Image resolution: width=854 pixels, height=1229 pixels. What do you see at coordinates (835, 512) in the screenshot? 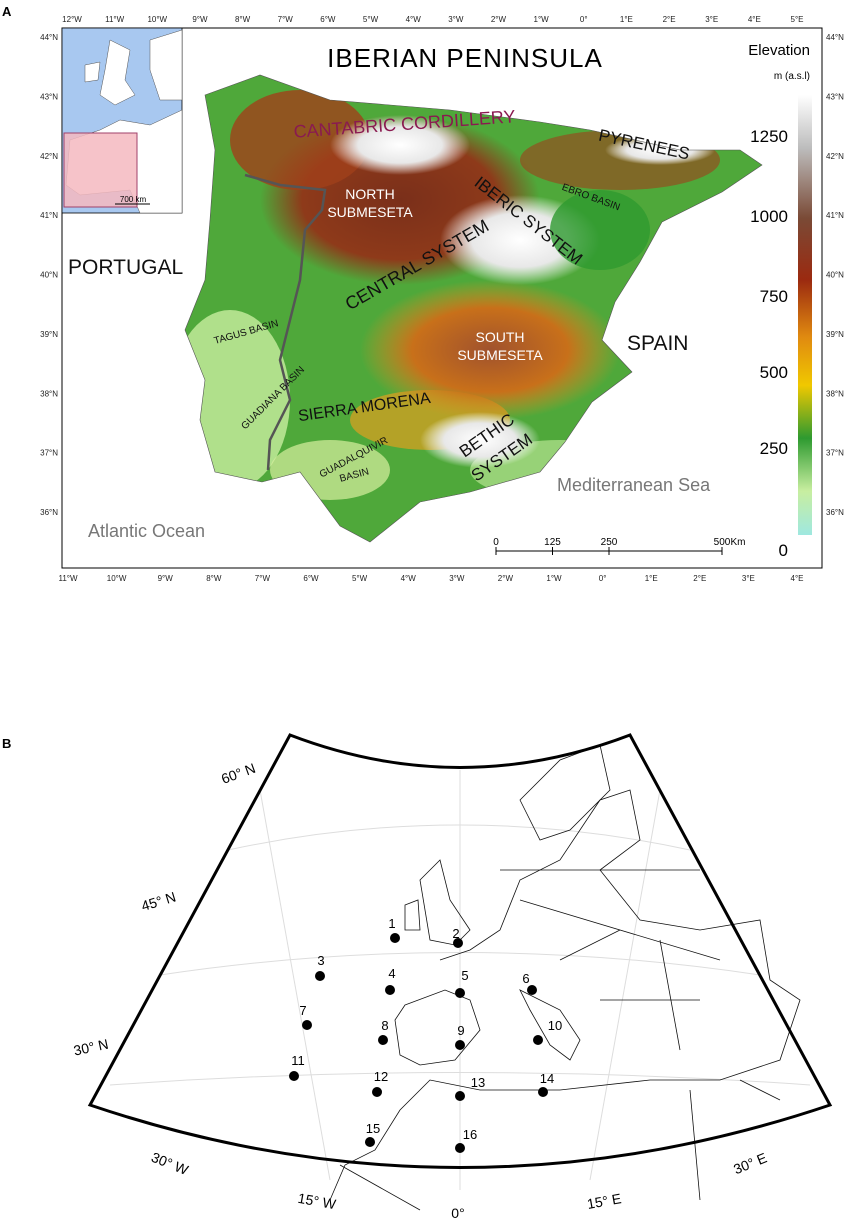
I see `right-tick-label: 36°N` at bounding box center [835, 512].